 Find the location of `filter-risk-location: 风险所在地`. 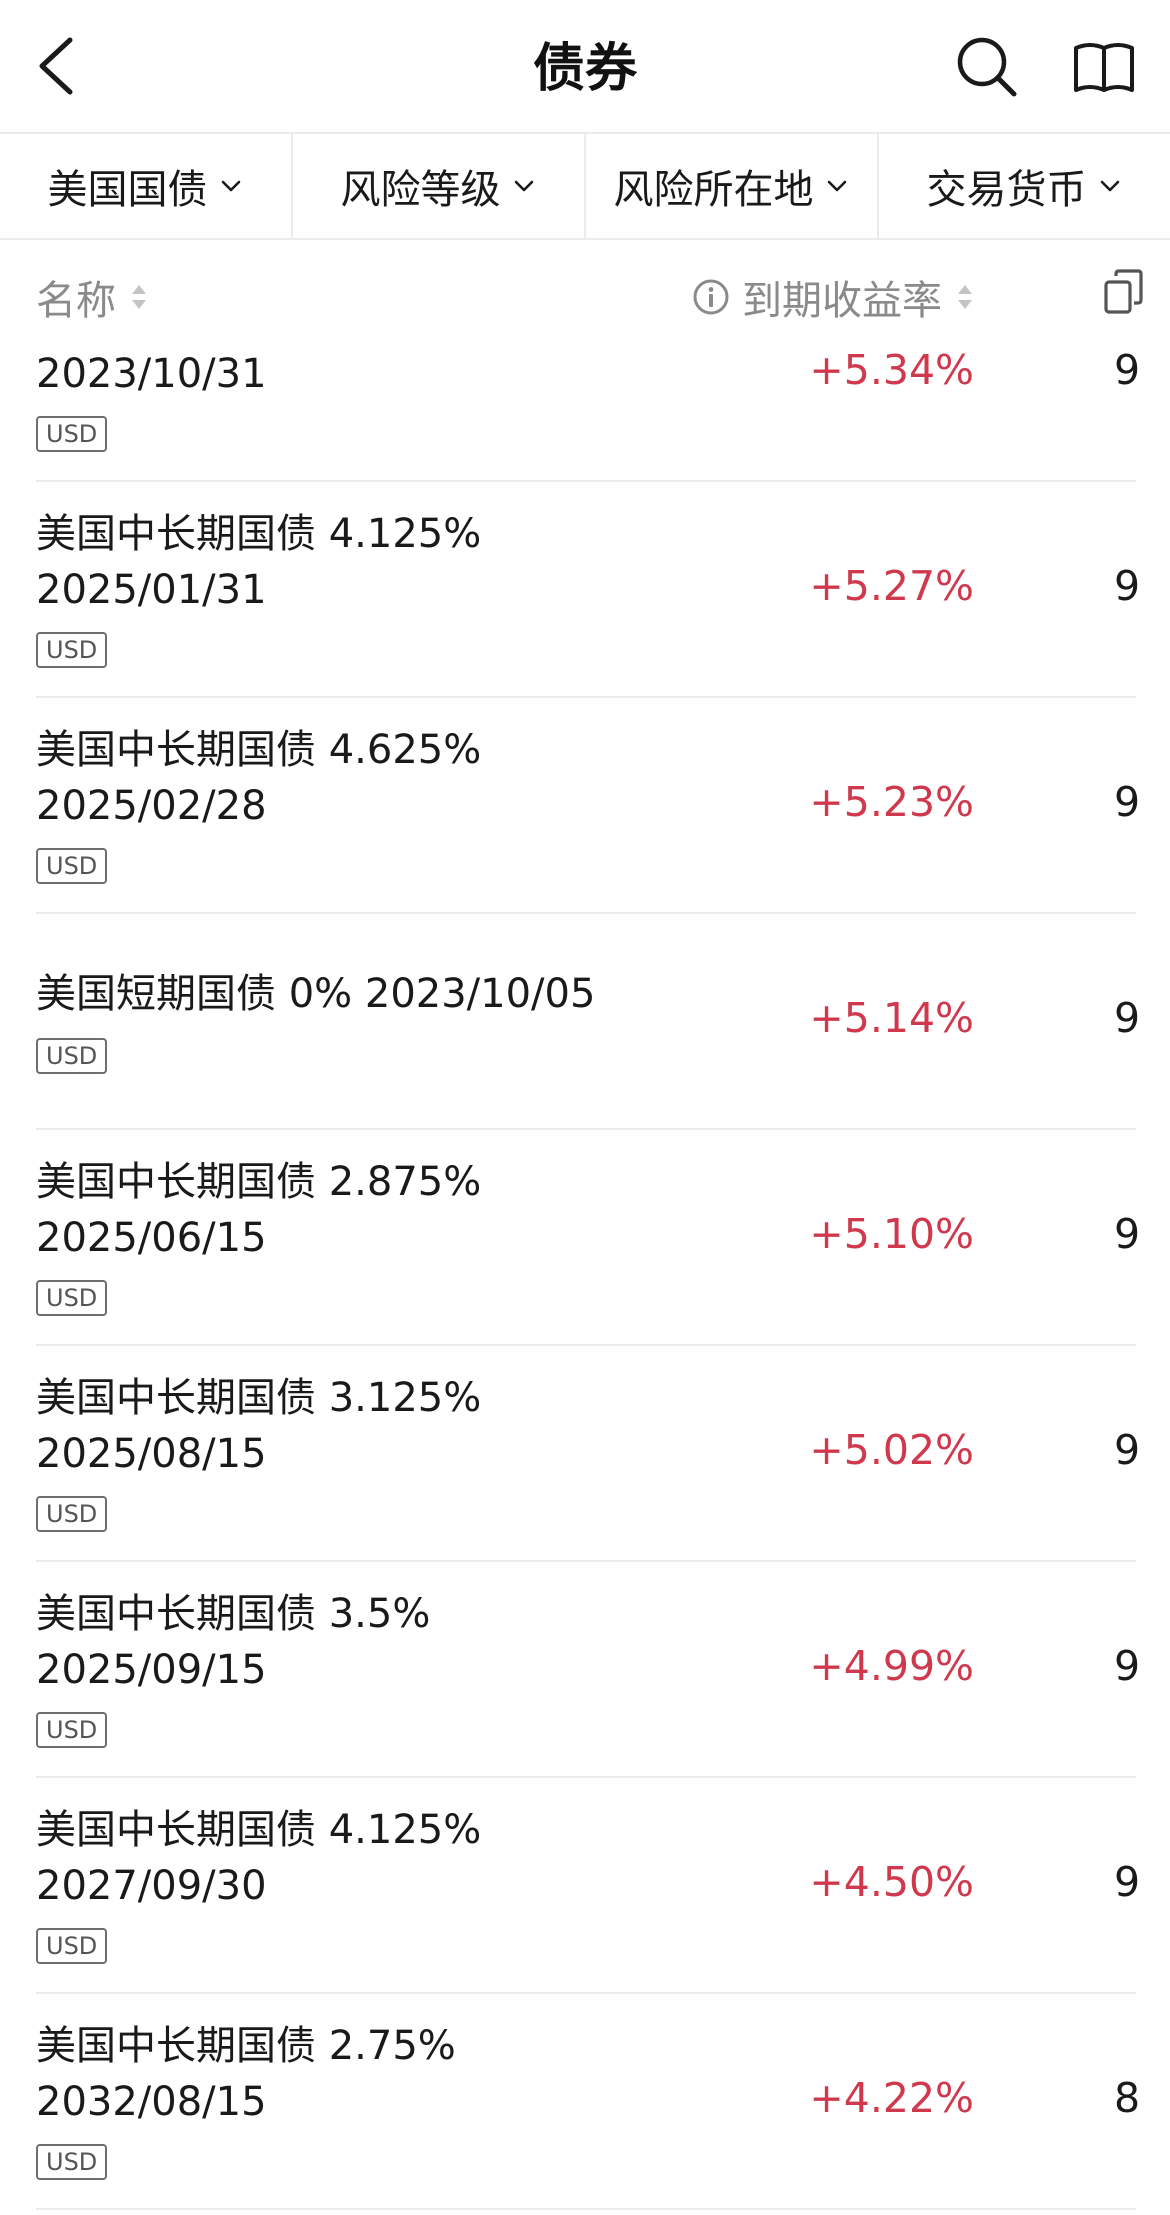

filter-risk-location: 风险所在地 is located at coordinates (732, 186).